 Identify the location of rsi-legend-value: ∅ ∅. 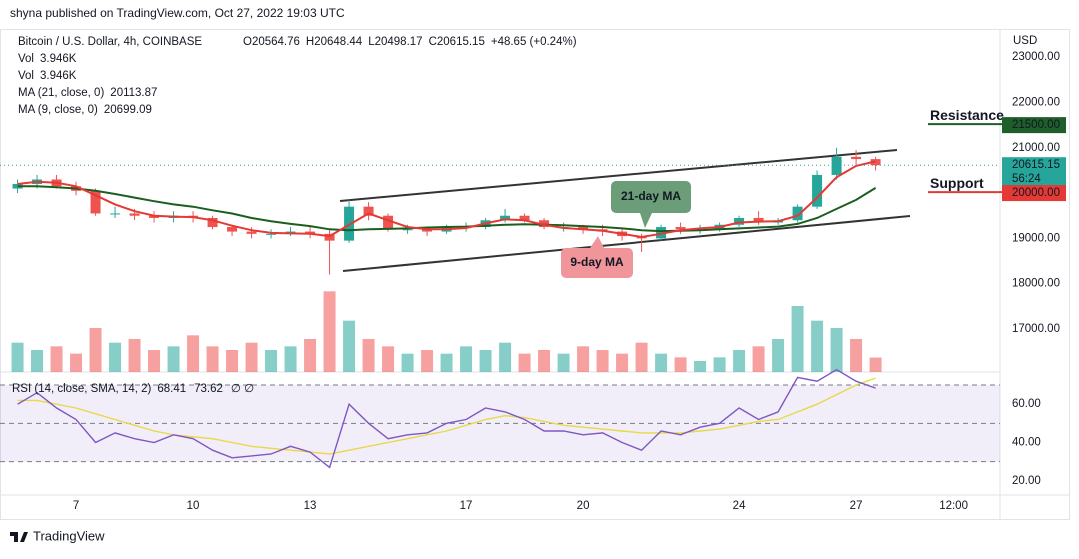
(242, 389).